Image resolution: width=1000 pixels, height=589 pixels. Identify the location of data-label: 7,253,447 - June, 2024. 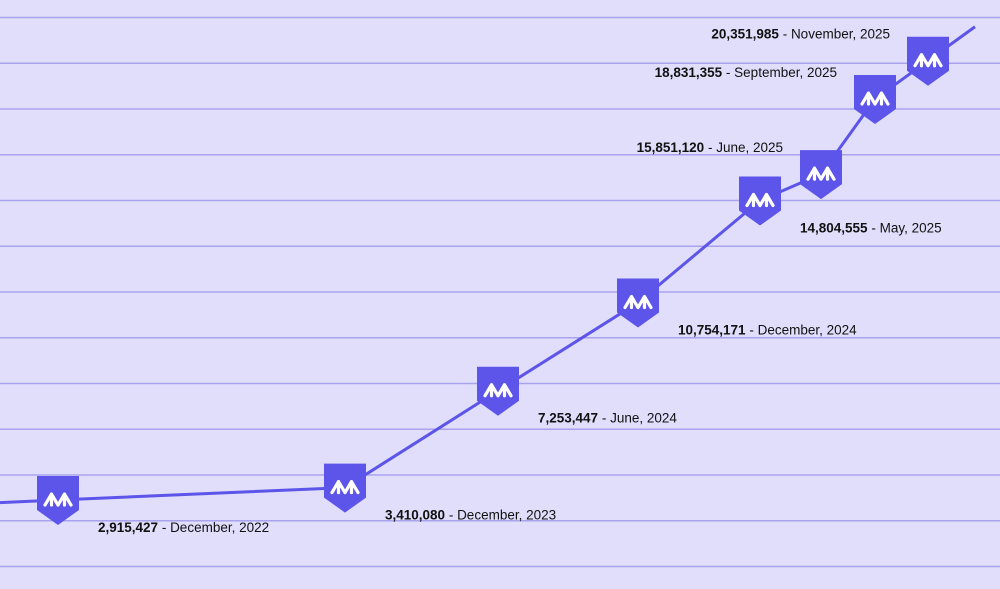
(607, 418).